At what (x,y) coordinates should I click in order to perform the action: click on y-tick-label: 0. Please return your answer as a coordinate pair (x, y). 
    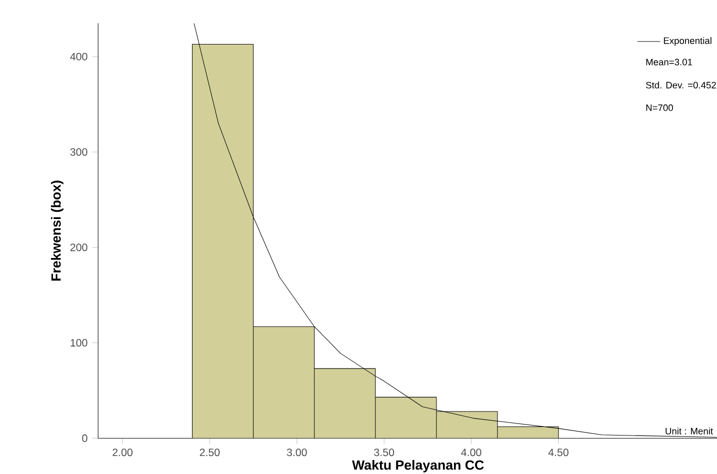
    Looking at the image, I should click on (85, 438).